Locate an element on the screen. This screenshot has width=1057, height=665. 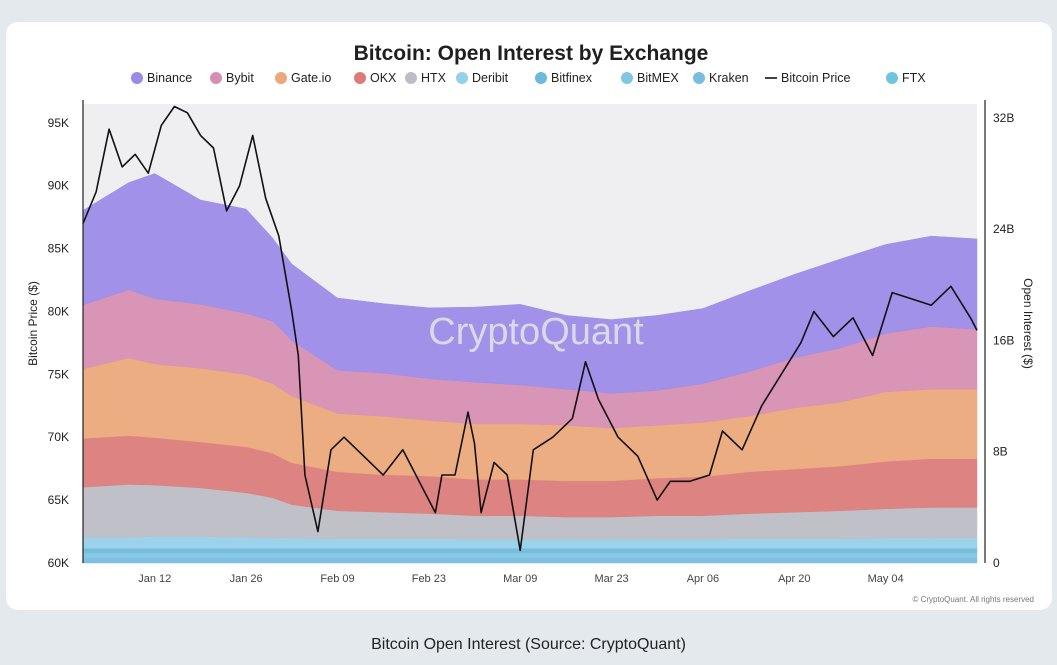
x-tick-label: Apr 06 is located at coordinates (703, 579).